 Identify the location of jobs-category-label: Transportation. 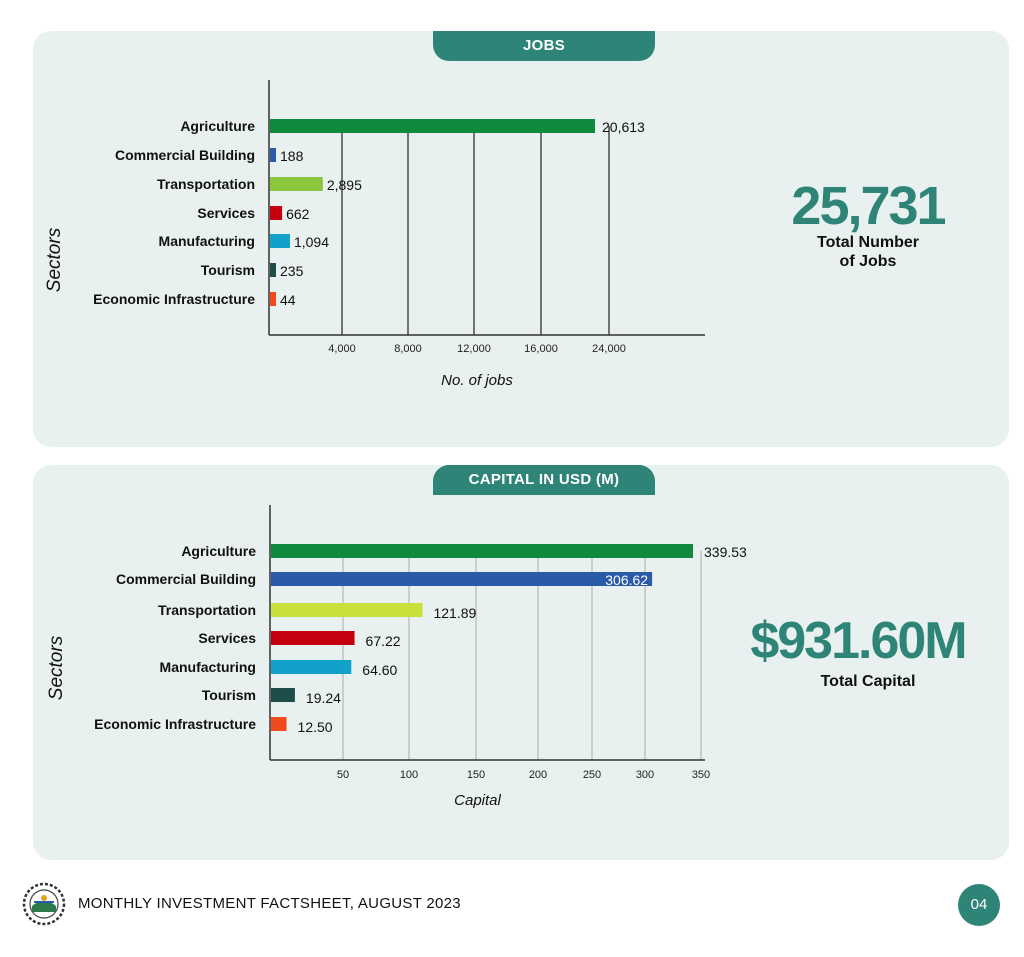
(206, 184).